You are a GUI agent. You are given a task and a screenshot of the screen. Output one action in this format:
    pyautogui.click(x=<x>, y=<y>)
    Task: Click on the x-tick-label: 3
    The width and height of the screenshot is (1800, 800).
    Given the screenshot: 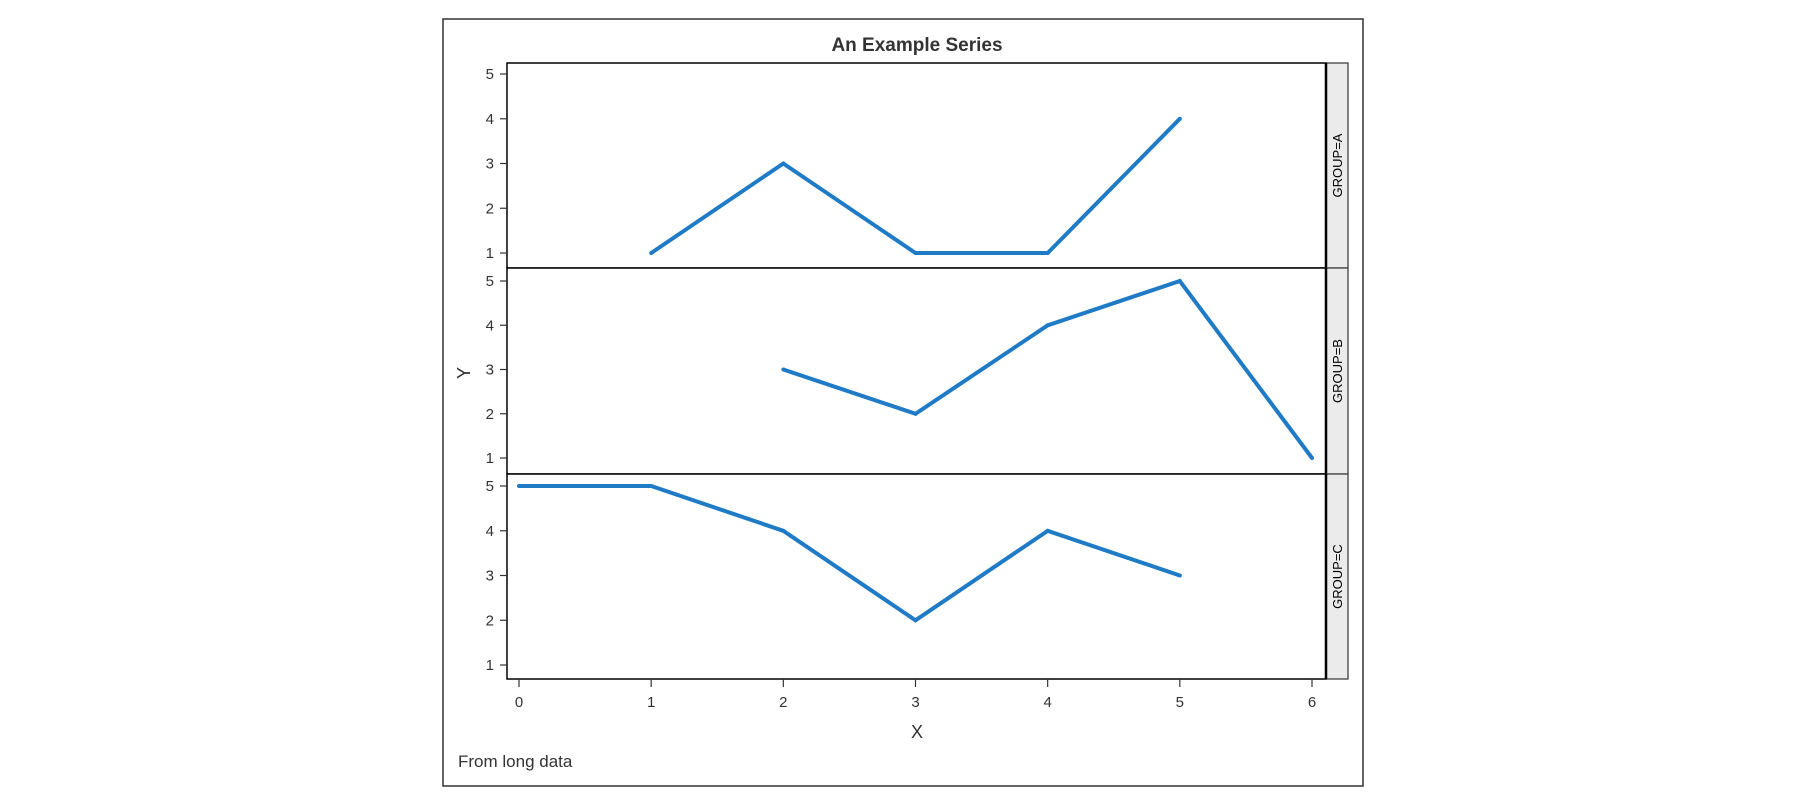 What is the action you would take?
    pyautogui.click(x=915, y=702)
    